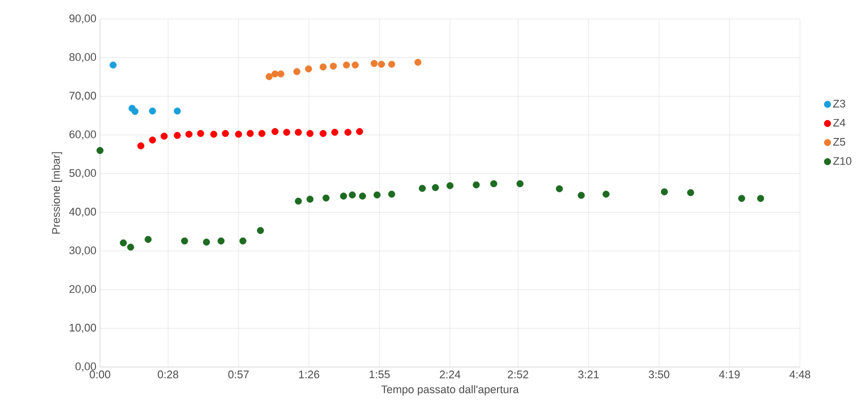 The image size is (865, 418). I want to click on x-tick-label: 0:57, so click(238, 374).